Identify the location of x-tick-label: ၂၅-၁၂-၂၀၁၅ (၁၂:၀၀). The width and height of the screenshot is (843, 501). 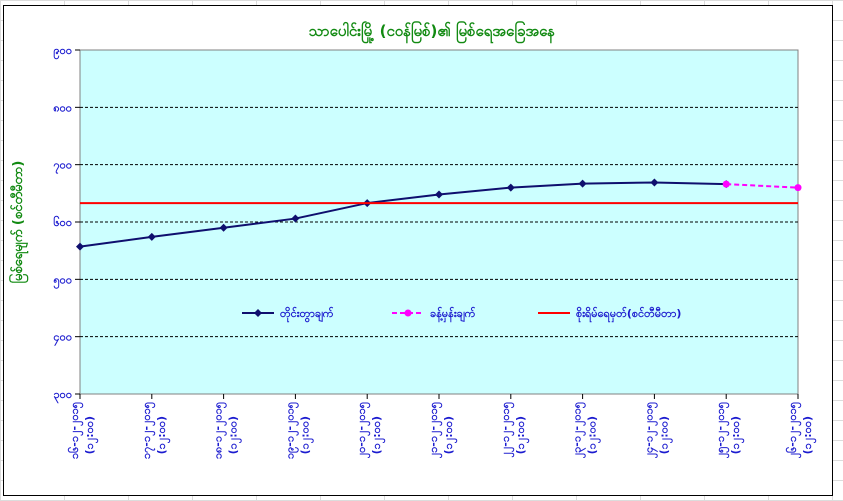
(729, 429).